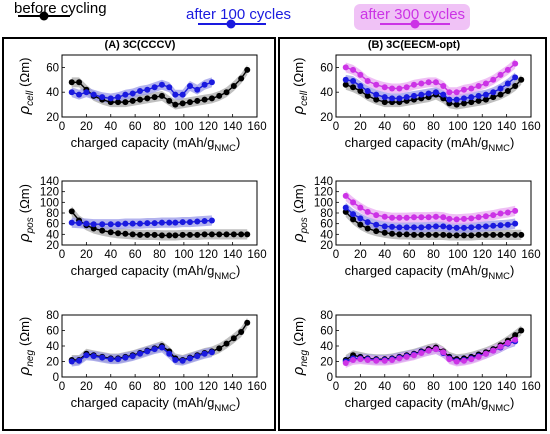  Describe the element at coordinates (360, 255) in the screenshot. I see `x-tick-label: 20` at that location.